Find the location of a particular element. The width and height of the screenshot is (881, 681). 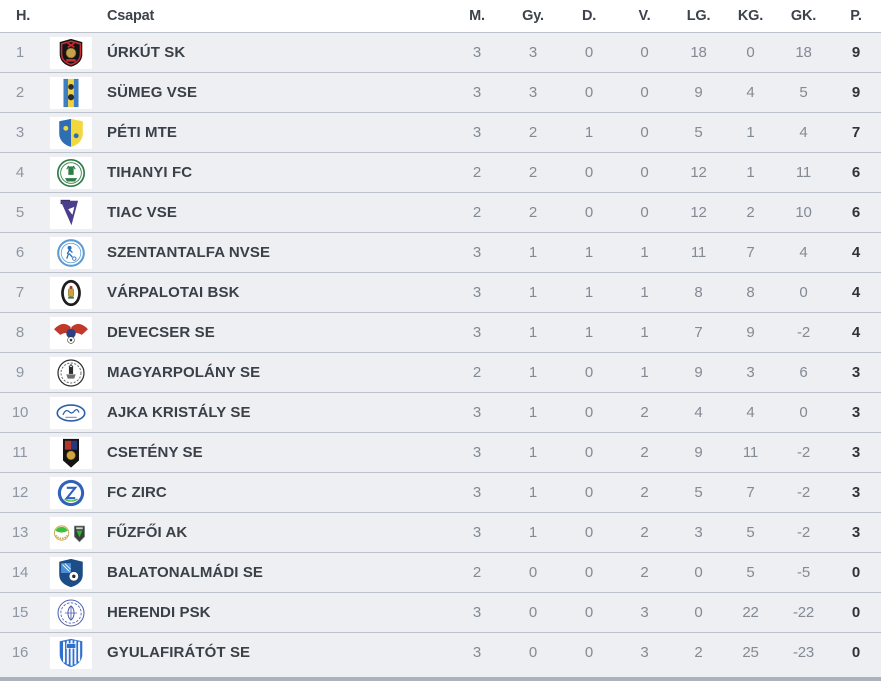

table-row: 4 TIHANYI FC 2 2 0 0 12 1 11 6 is located at coordinates (440, 172).